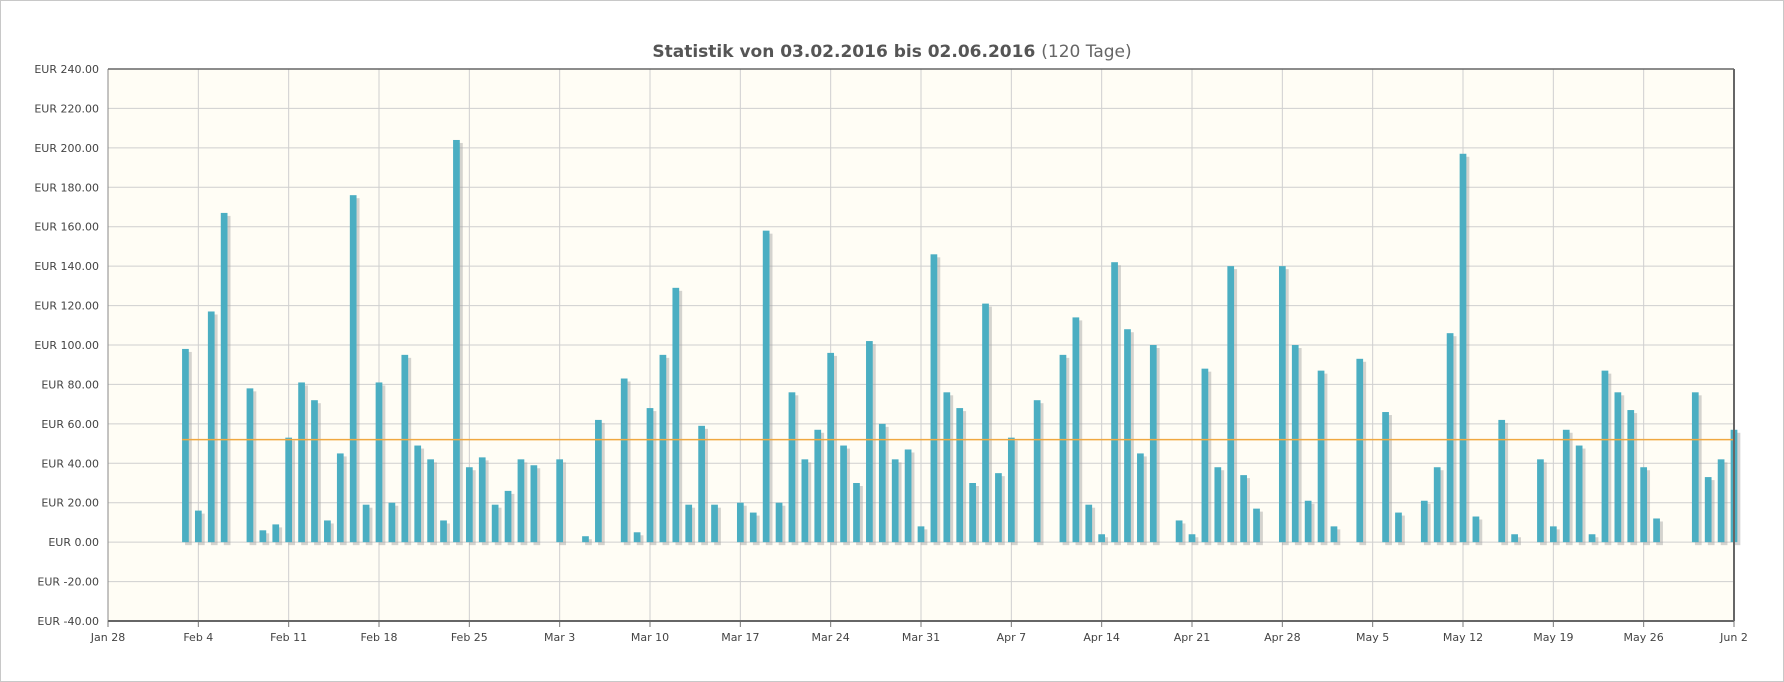  Describe the element at coordinates (1192, 637) in the screenshot. I see `x-tick-label: Apr 21` at that location.